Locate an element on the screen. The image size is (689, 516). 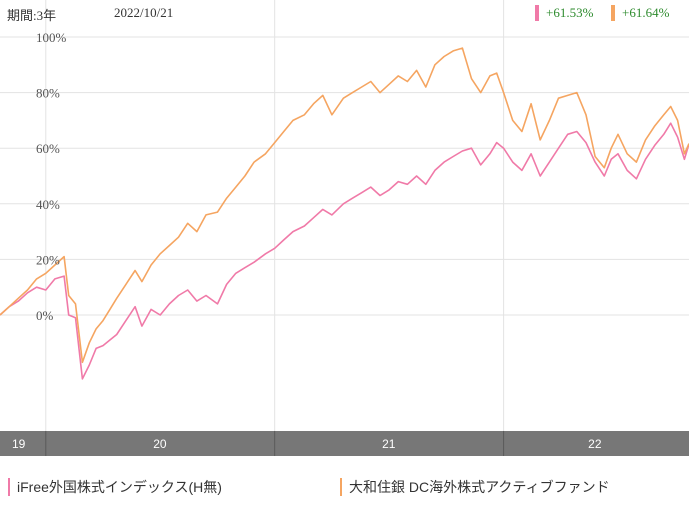
x-tick-label: 19 is located at coordinates (19, 444).